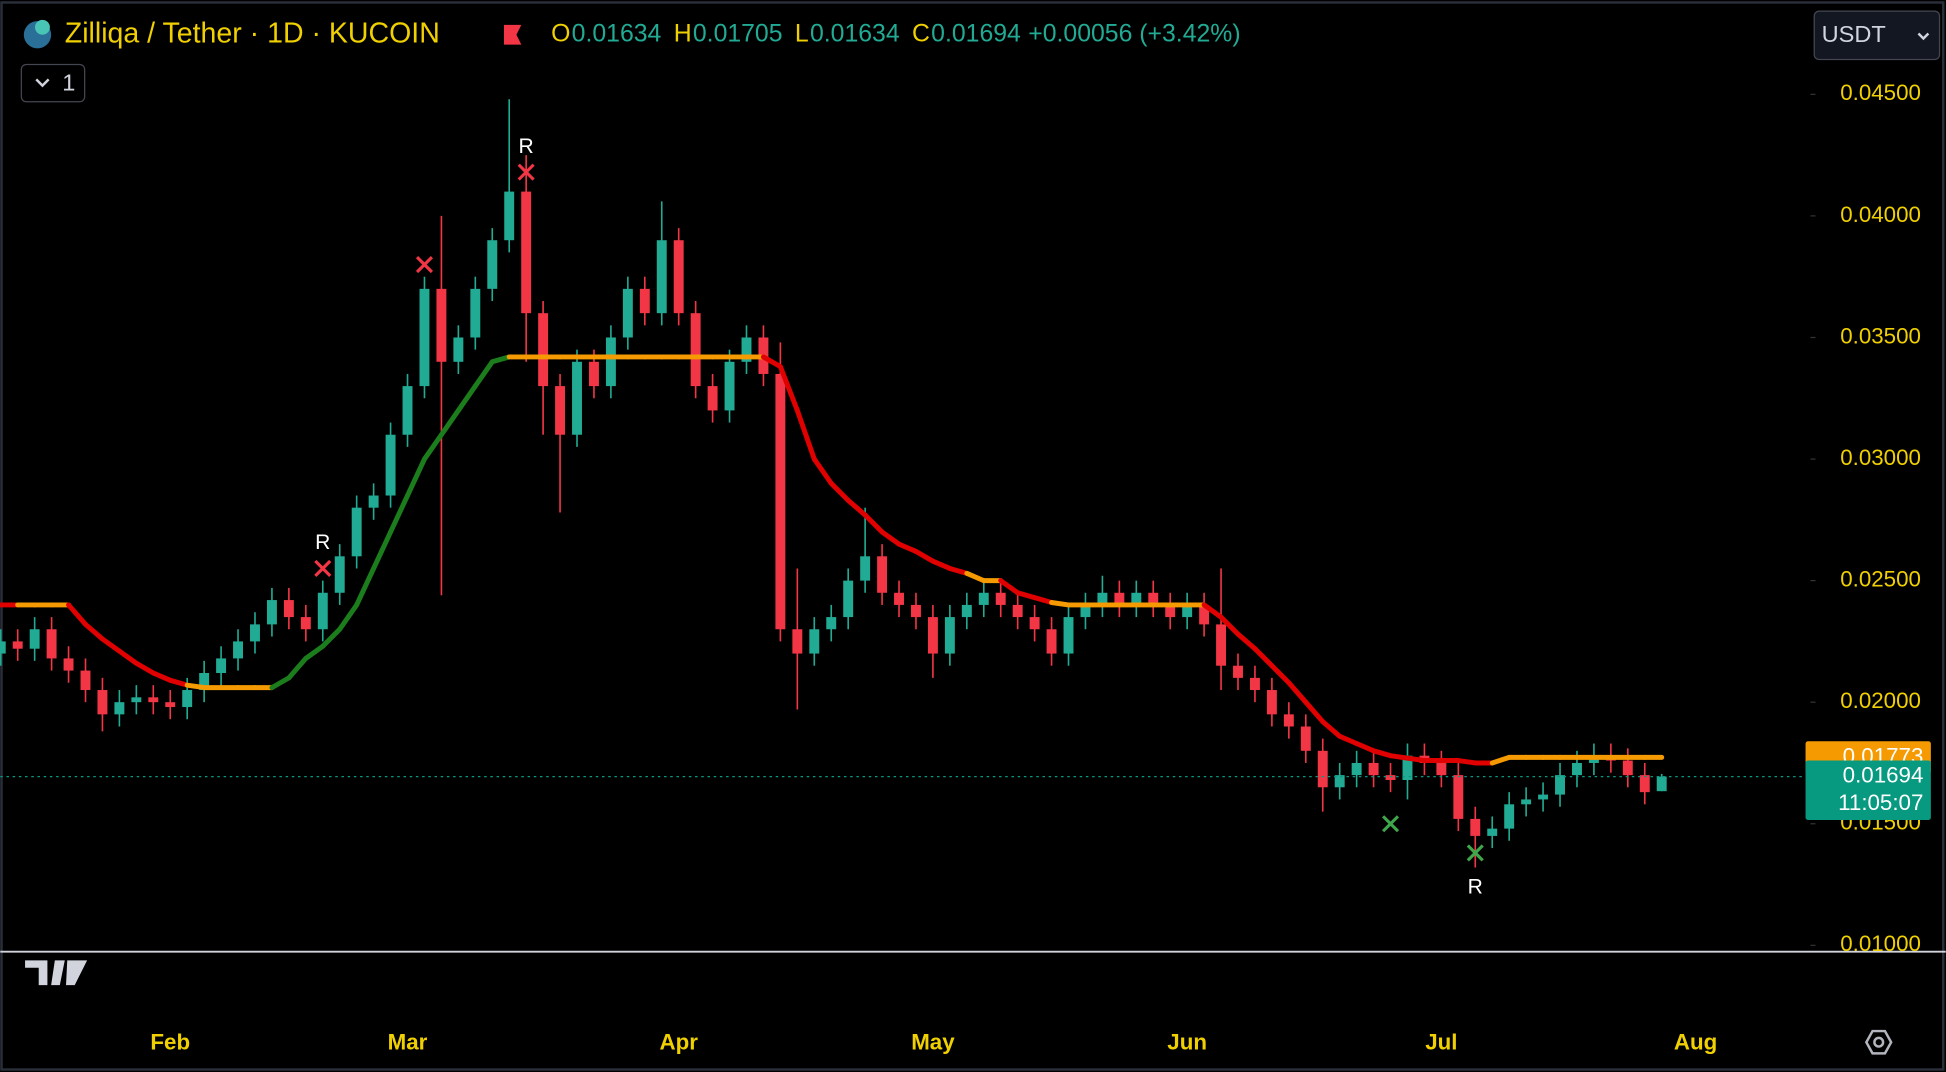 This screenshot has width=1946, height=1072. What do you see at coordinates (513, 34) in the screenshot?
I see `flag-icon` at bounding box center [513, 34].